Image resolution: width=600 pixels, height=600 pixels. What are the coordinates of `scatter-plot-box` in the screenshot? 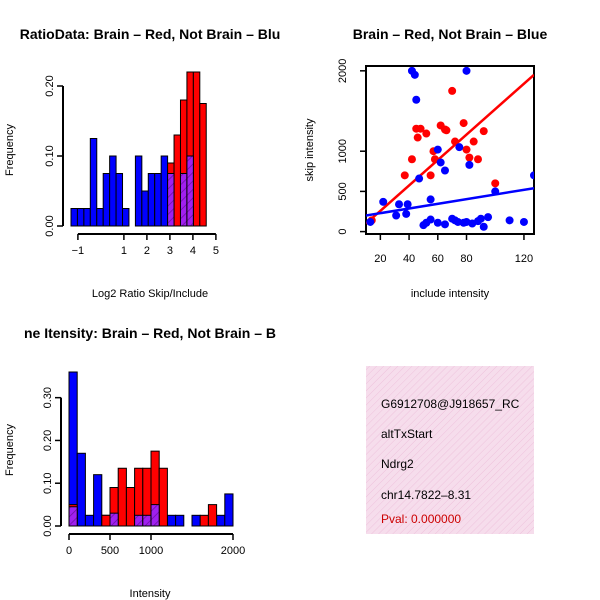 It's located at (450, 150).